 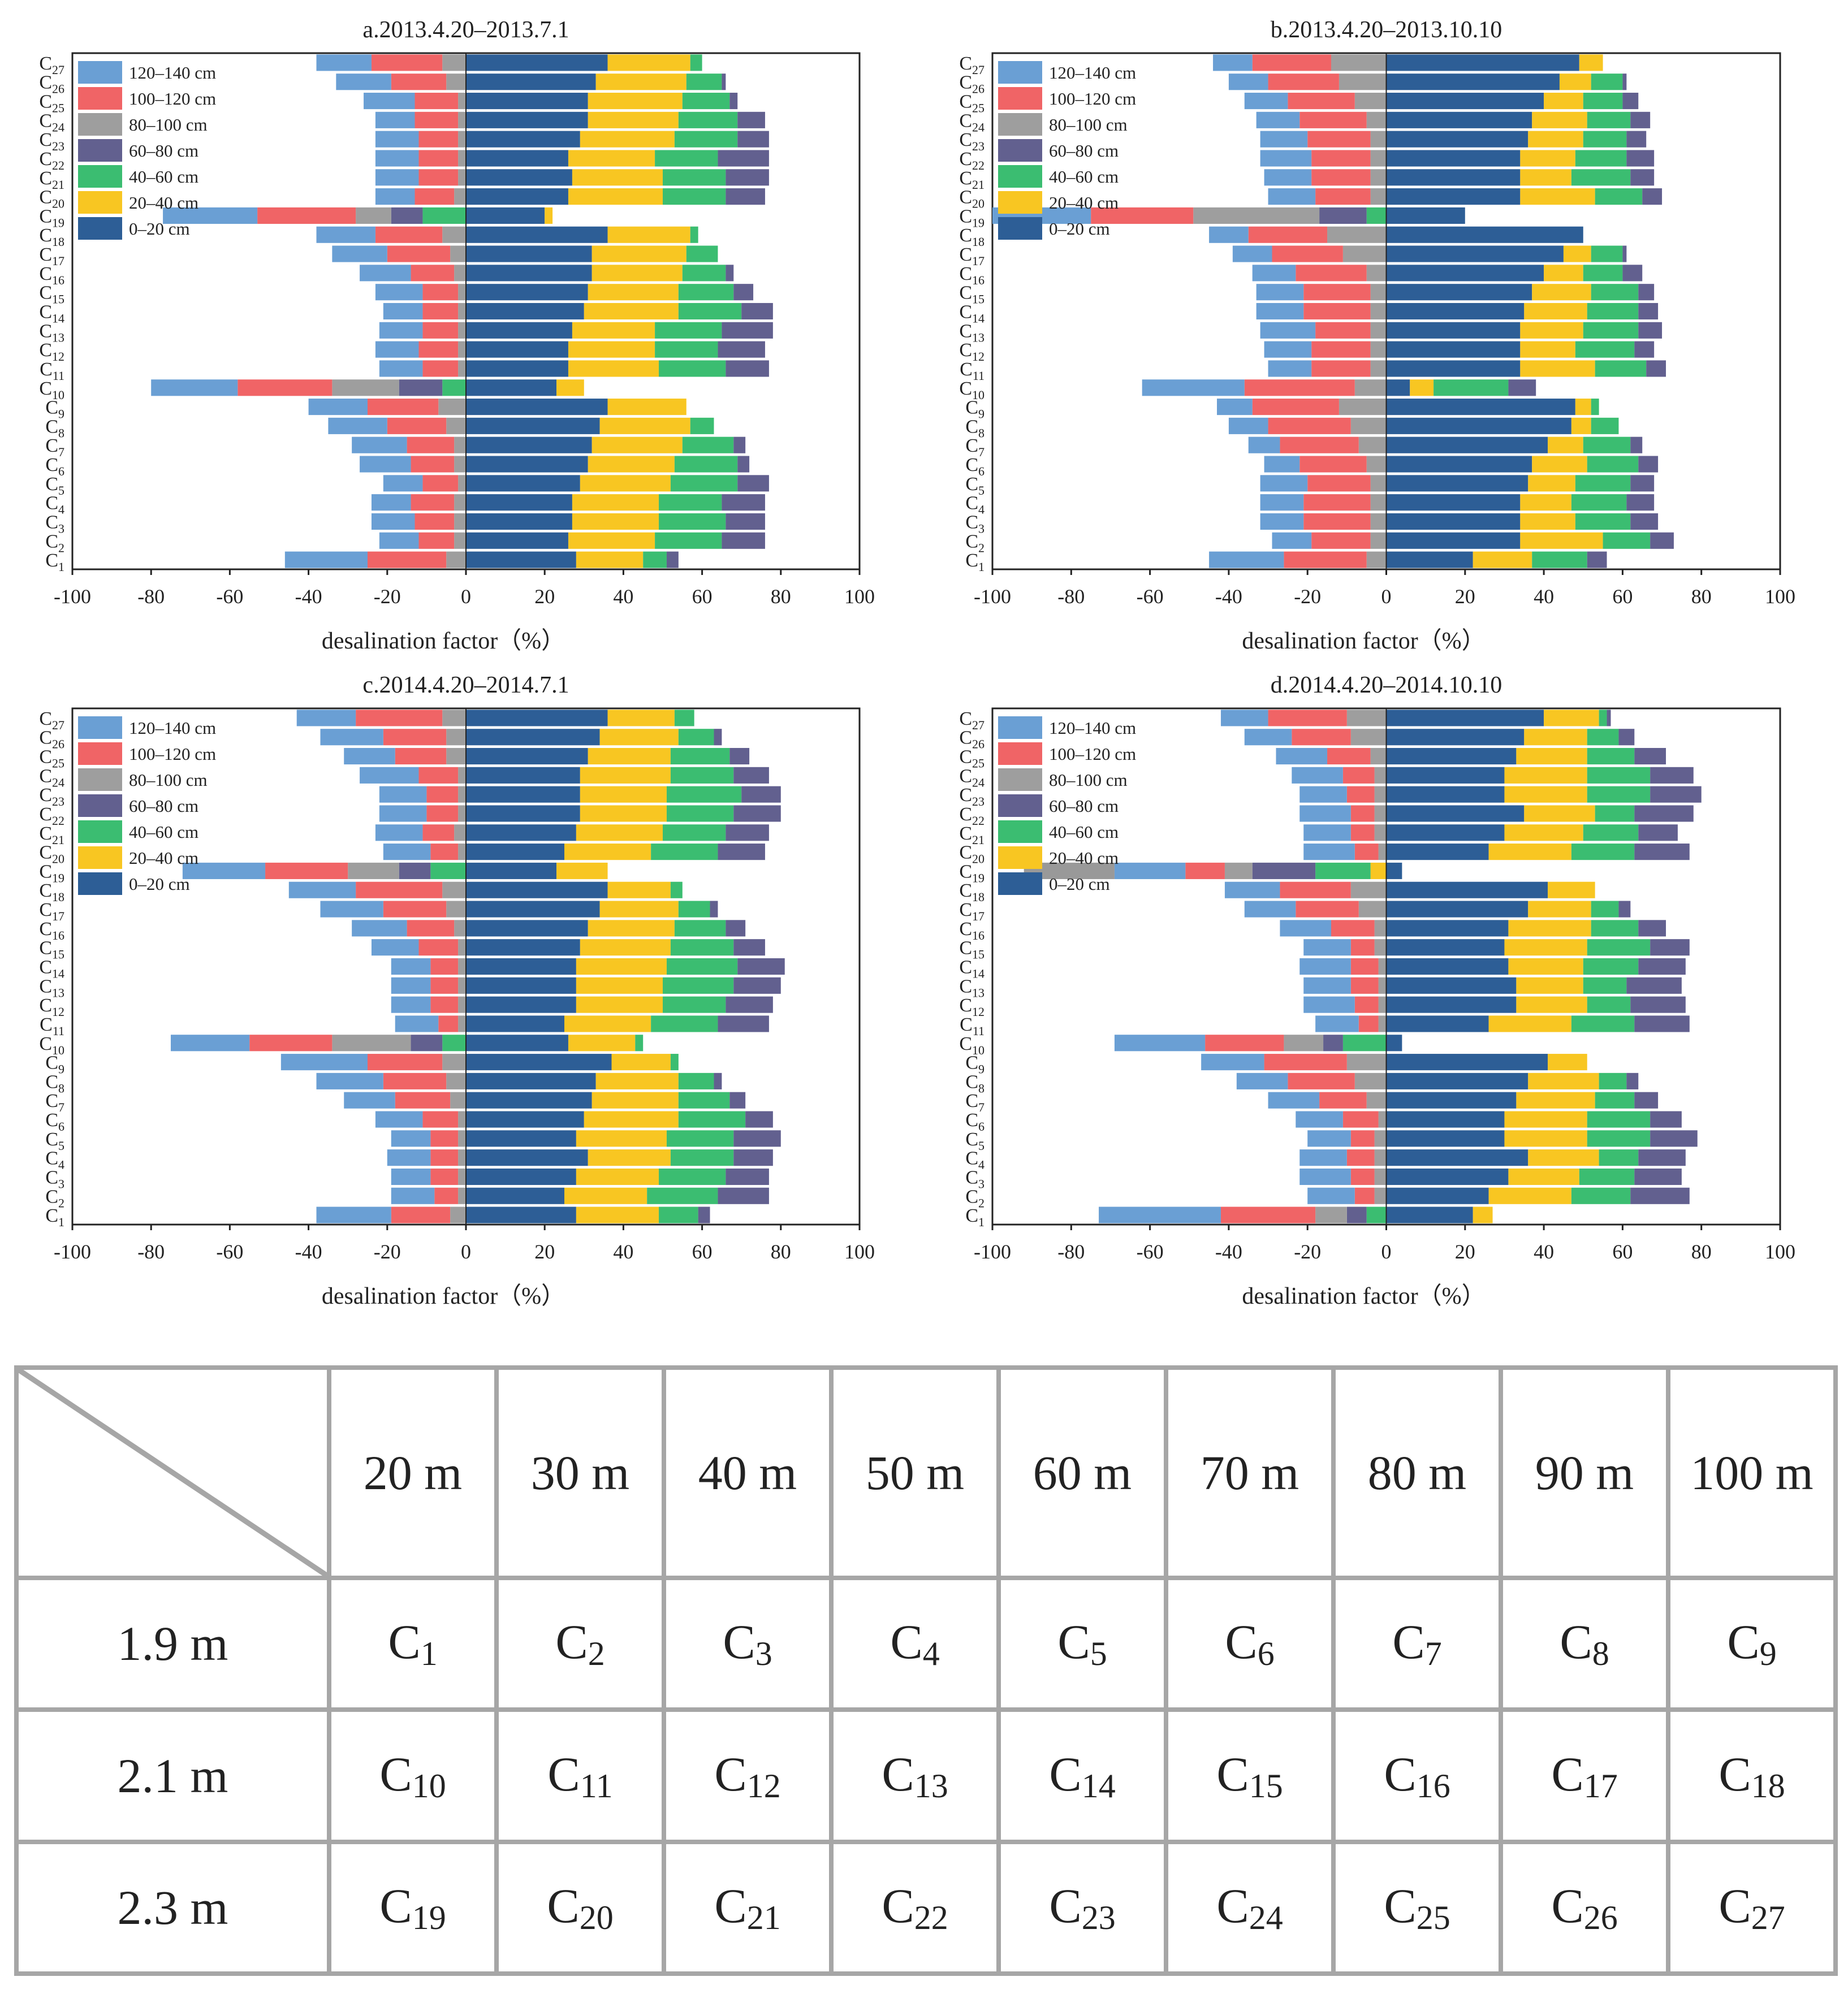 What do you see at coordinates (51, 816) in the screenshot?
I see `category-label: C22` at bounding box center [51, 816].